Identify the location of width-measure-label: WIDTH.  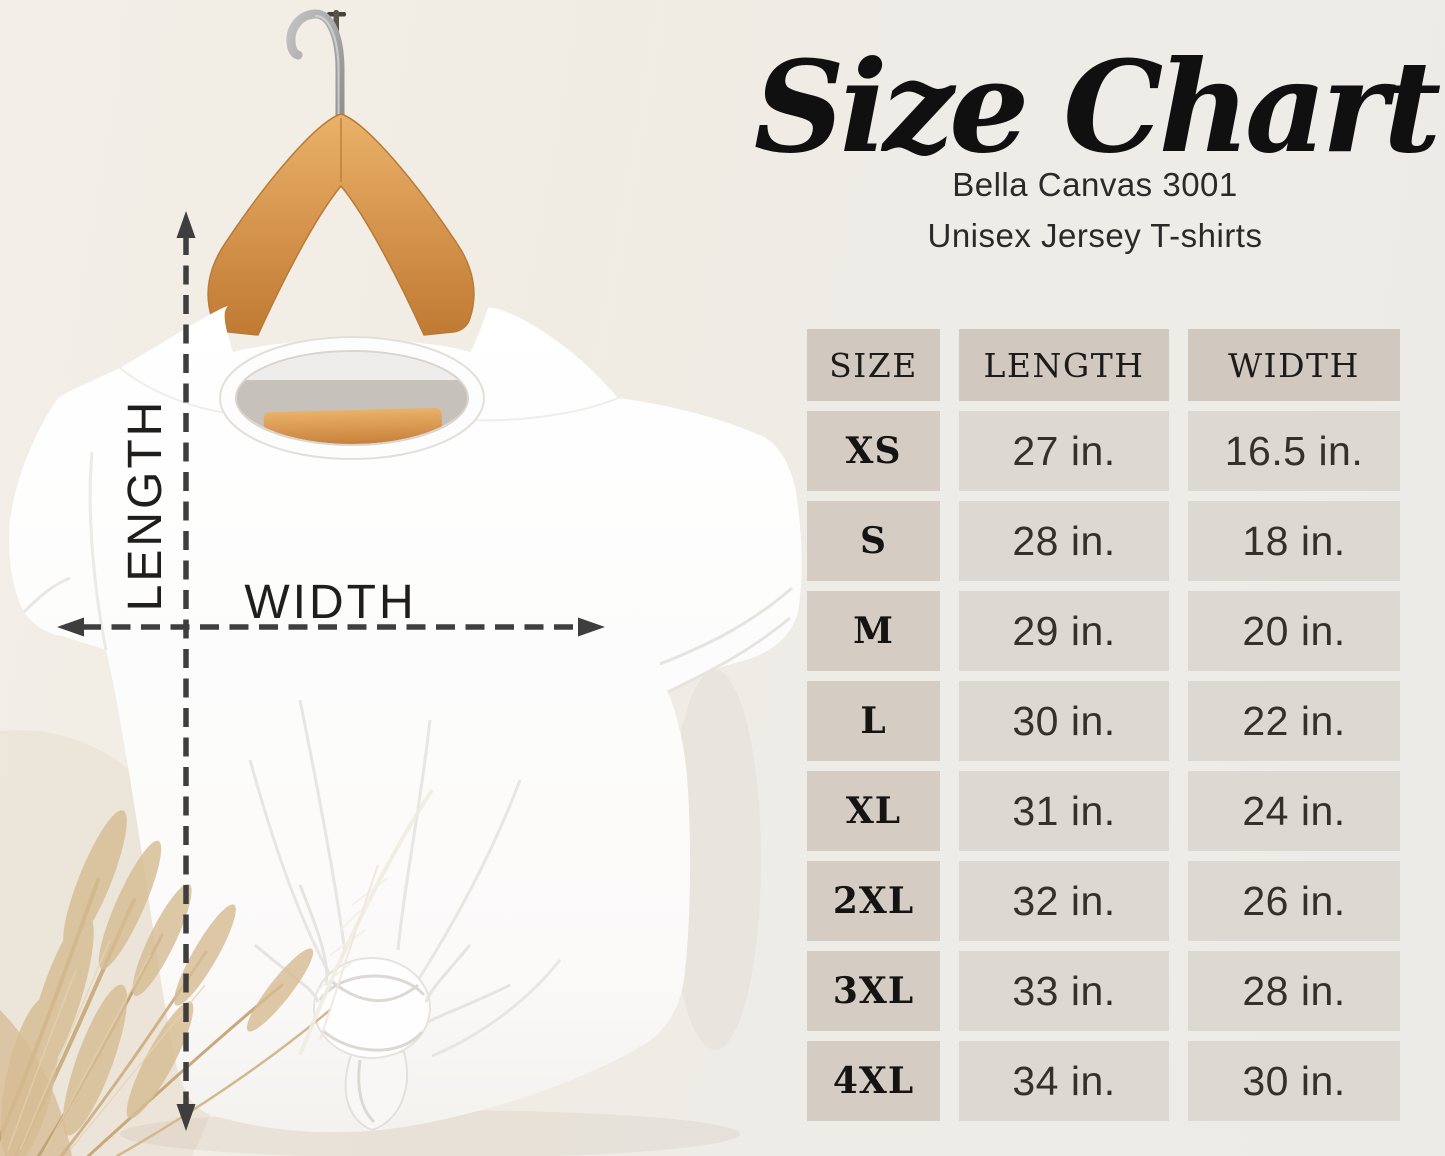
(330, 602).